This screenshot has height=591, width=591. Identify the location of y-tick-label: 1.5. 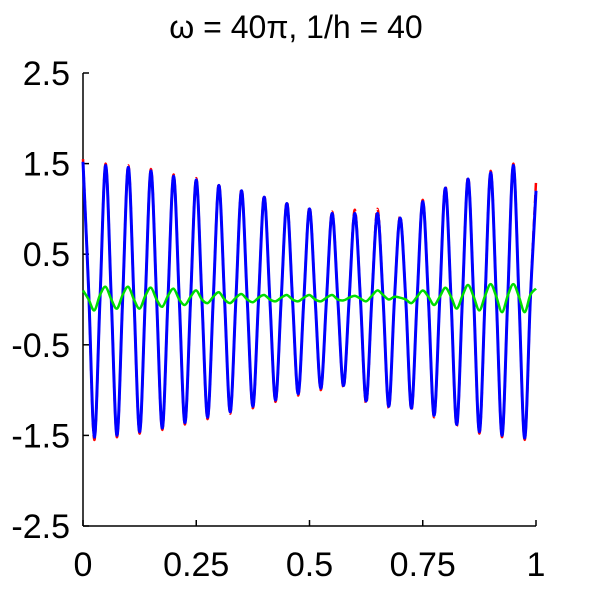
(46, 165).